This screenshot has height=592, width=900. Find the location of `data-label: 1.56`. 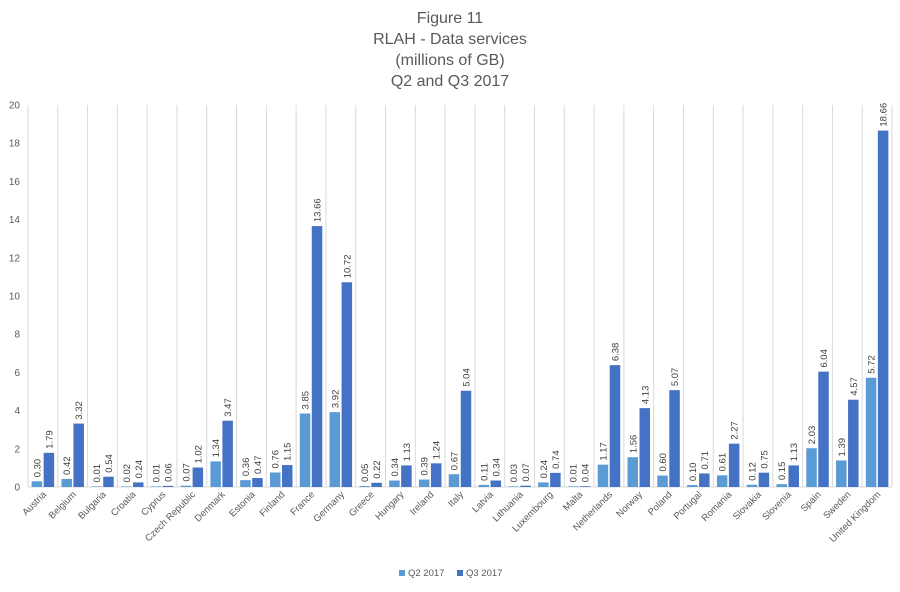

data-label: 1.56 is located at coordinates (633, 444).